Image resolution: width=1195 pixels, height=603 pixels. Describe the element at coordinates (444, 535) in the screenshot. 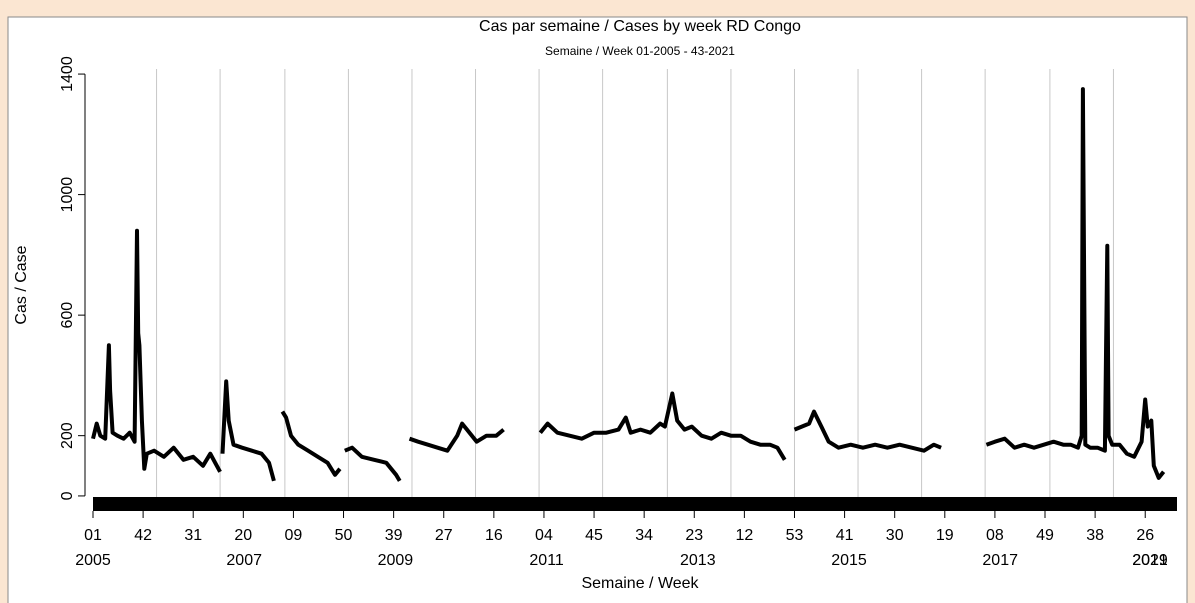

I see `x-tick-label: 27` at that location.